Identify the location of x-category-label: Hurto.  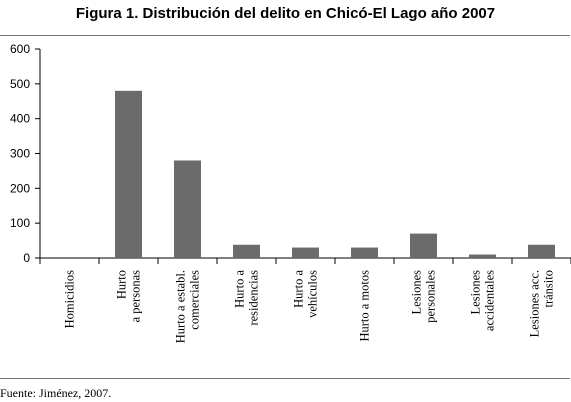
(122, 284).